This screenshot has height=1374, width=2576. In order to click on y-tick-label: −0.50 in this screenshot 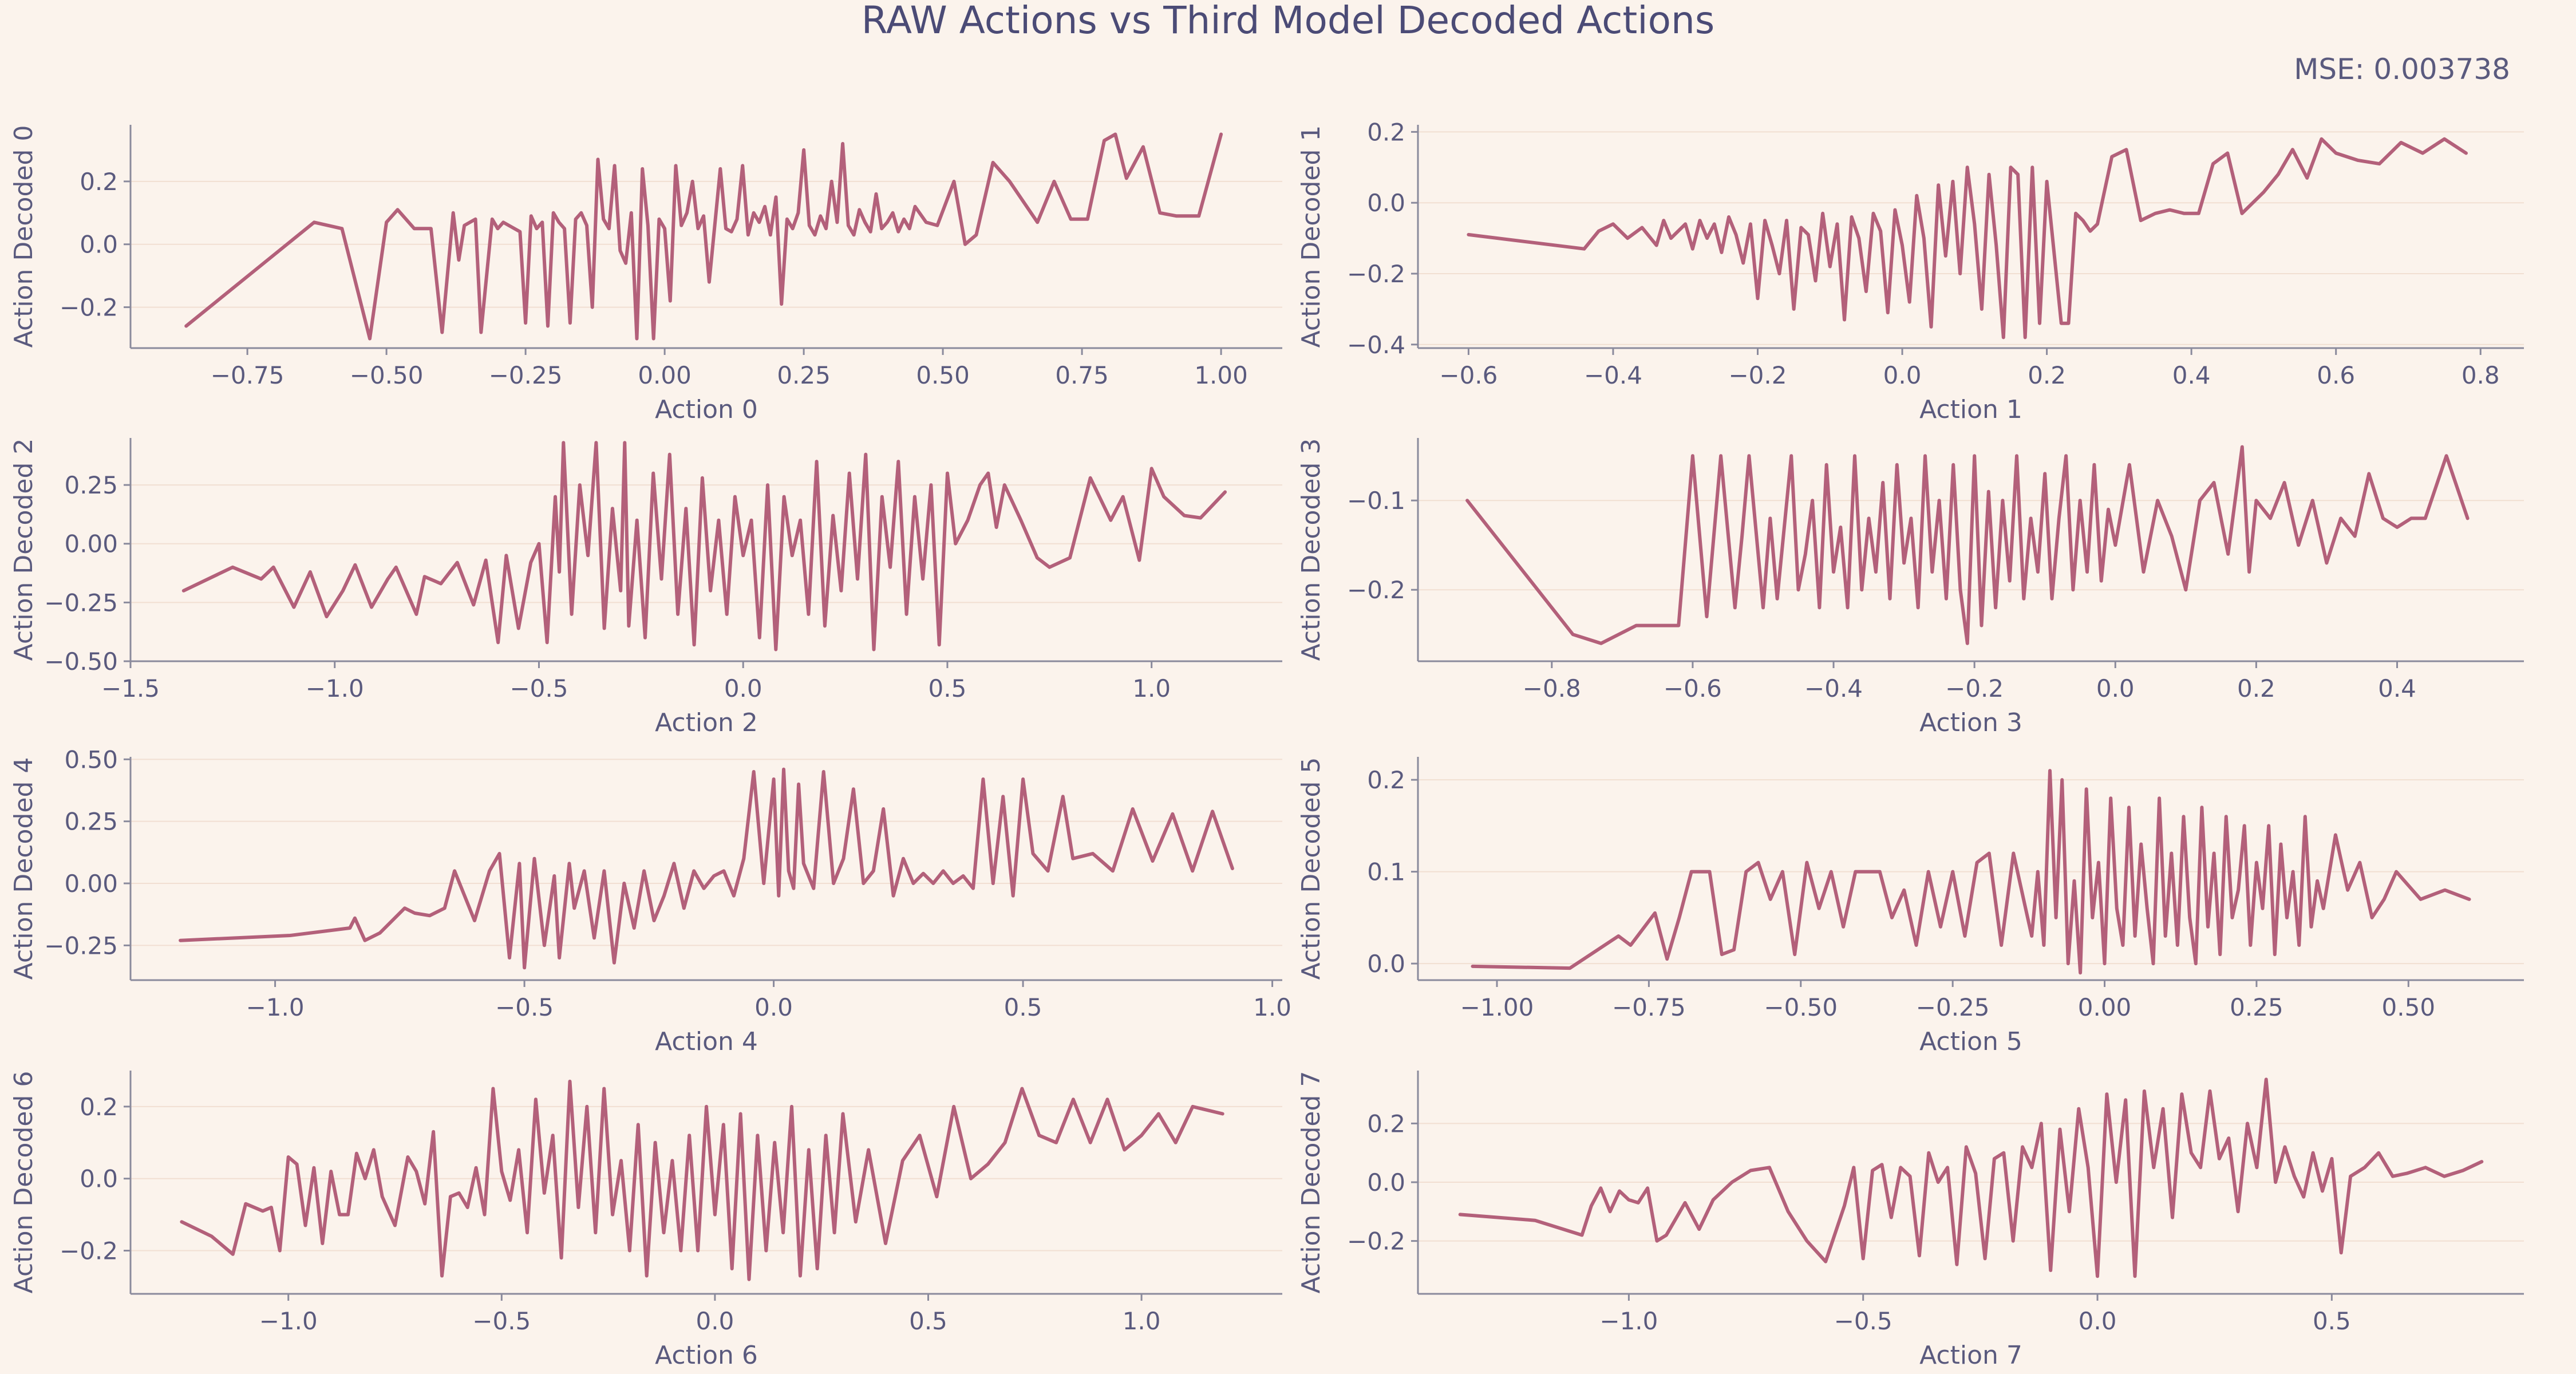, I will do `click(81, 661)`.